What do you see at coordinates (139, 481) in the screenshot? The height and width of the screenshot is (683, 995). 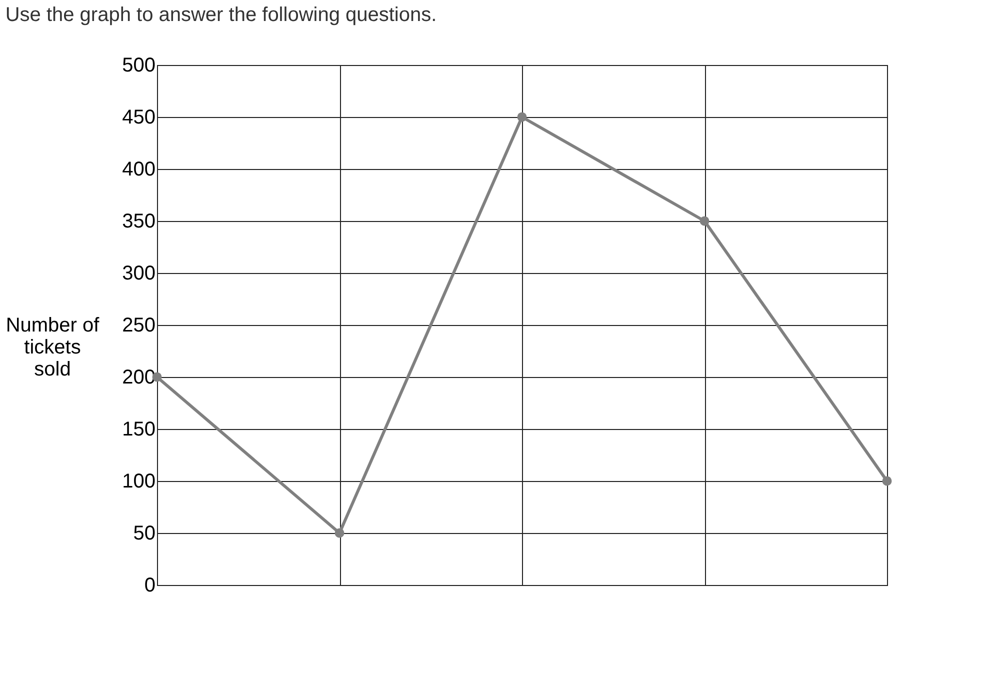 I see `y-tick-label: 100` at bounding box center [139, 481].